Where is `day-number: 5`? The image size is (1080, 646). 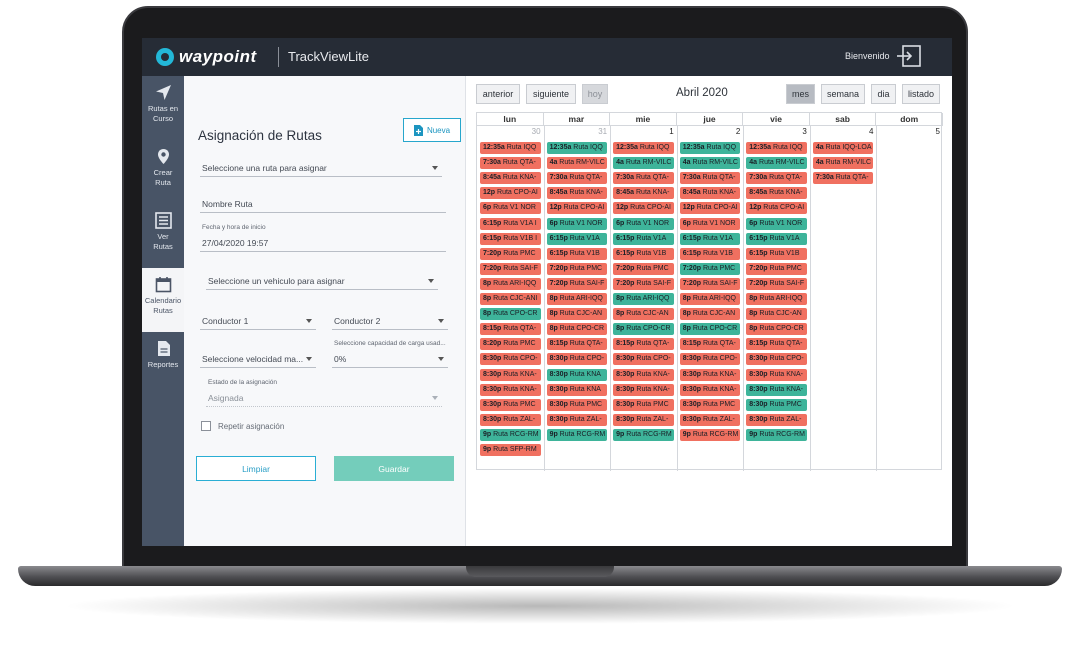
day-number: 5 is located at coordinates (937, 131).